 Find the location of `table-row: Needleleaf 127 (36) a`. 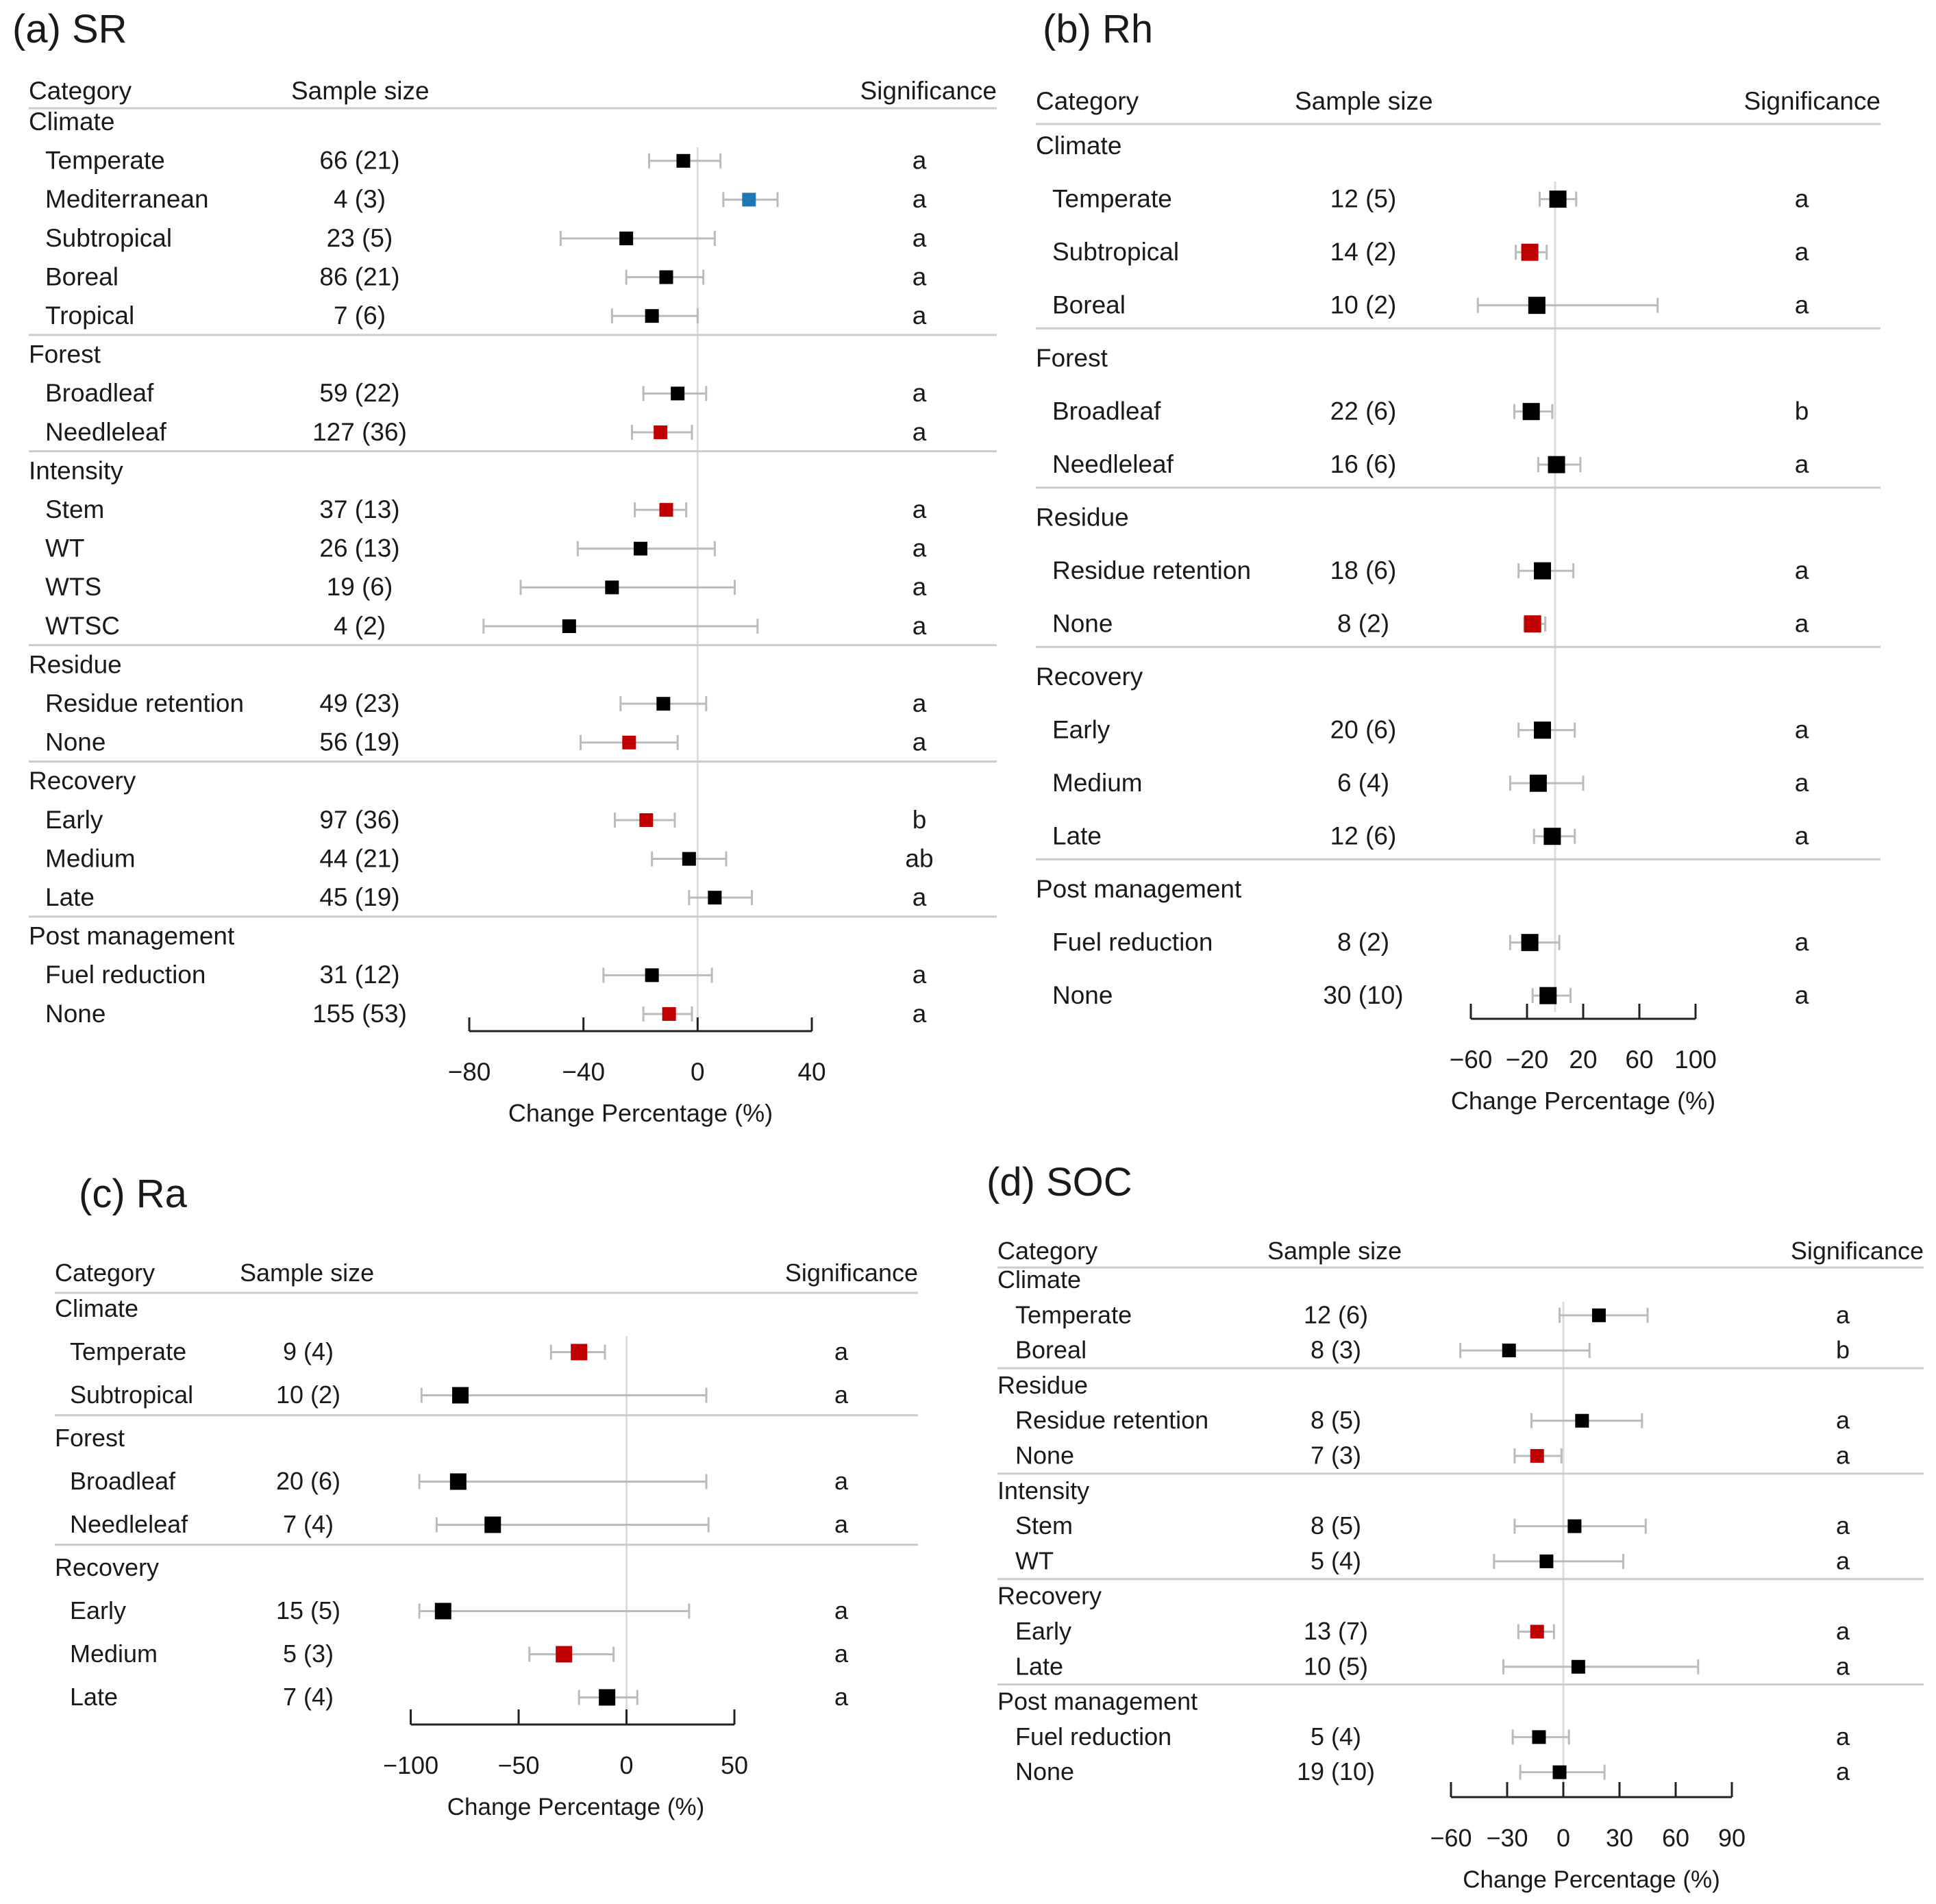

table-row: Needleleaf 127 (36) a is located at coordinates (486, 432).